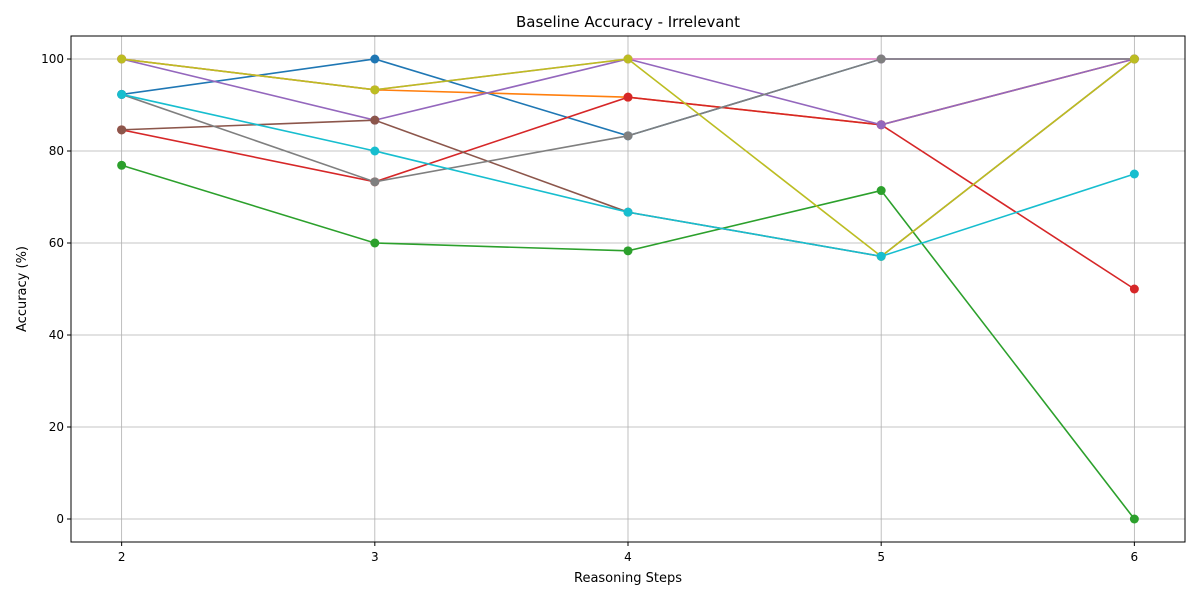 The width and height of the screenshot is (1200, 600). What do you see at coordinates (56, 243) in the screenshot?
I see `y-tick-label: 60` at bounding box center [56, 243].